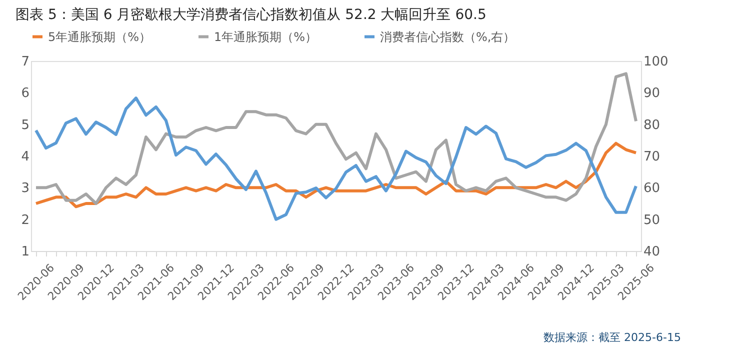 This screenshot has height=350, width=730. Describe the element at coordinates (652, 220) in the screenshot. I see `y2-tick-label: 50` at that location.